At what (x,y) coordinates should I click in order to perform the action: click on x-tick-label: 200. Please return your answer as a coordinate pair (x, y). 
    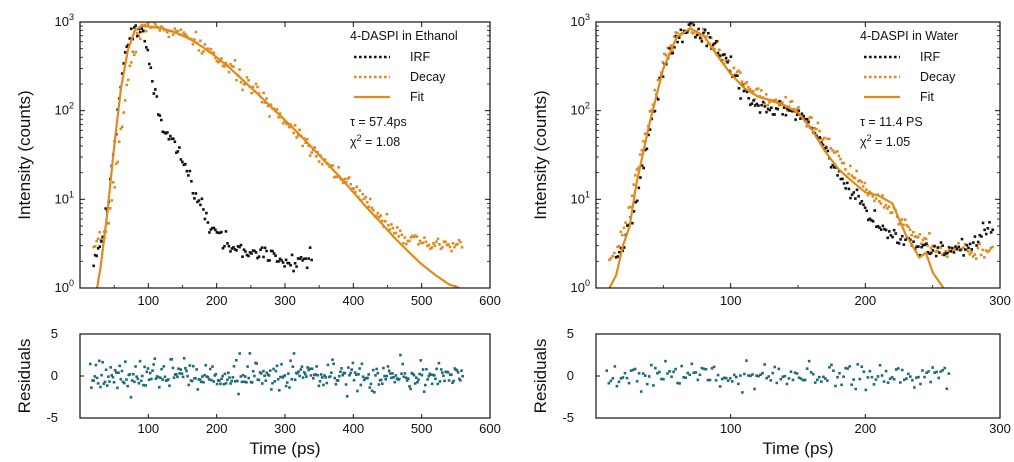
    Looking at the image, I should click on (217, 300).